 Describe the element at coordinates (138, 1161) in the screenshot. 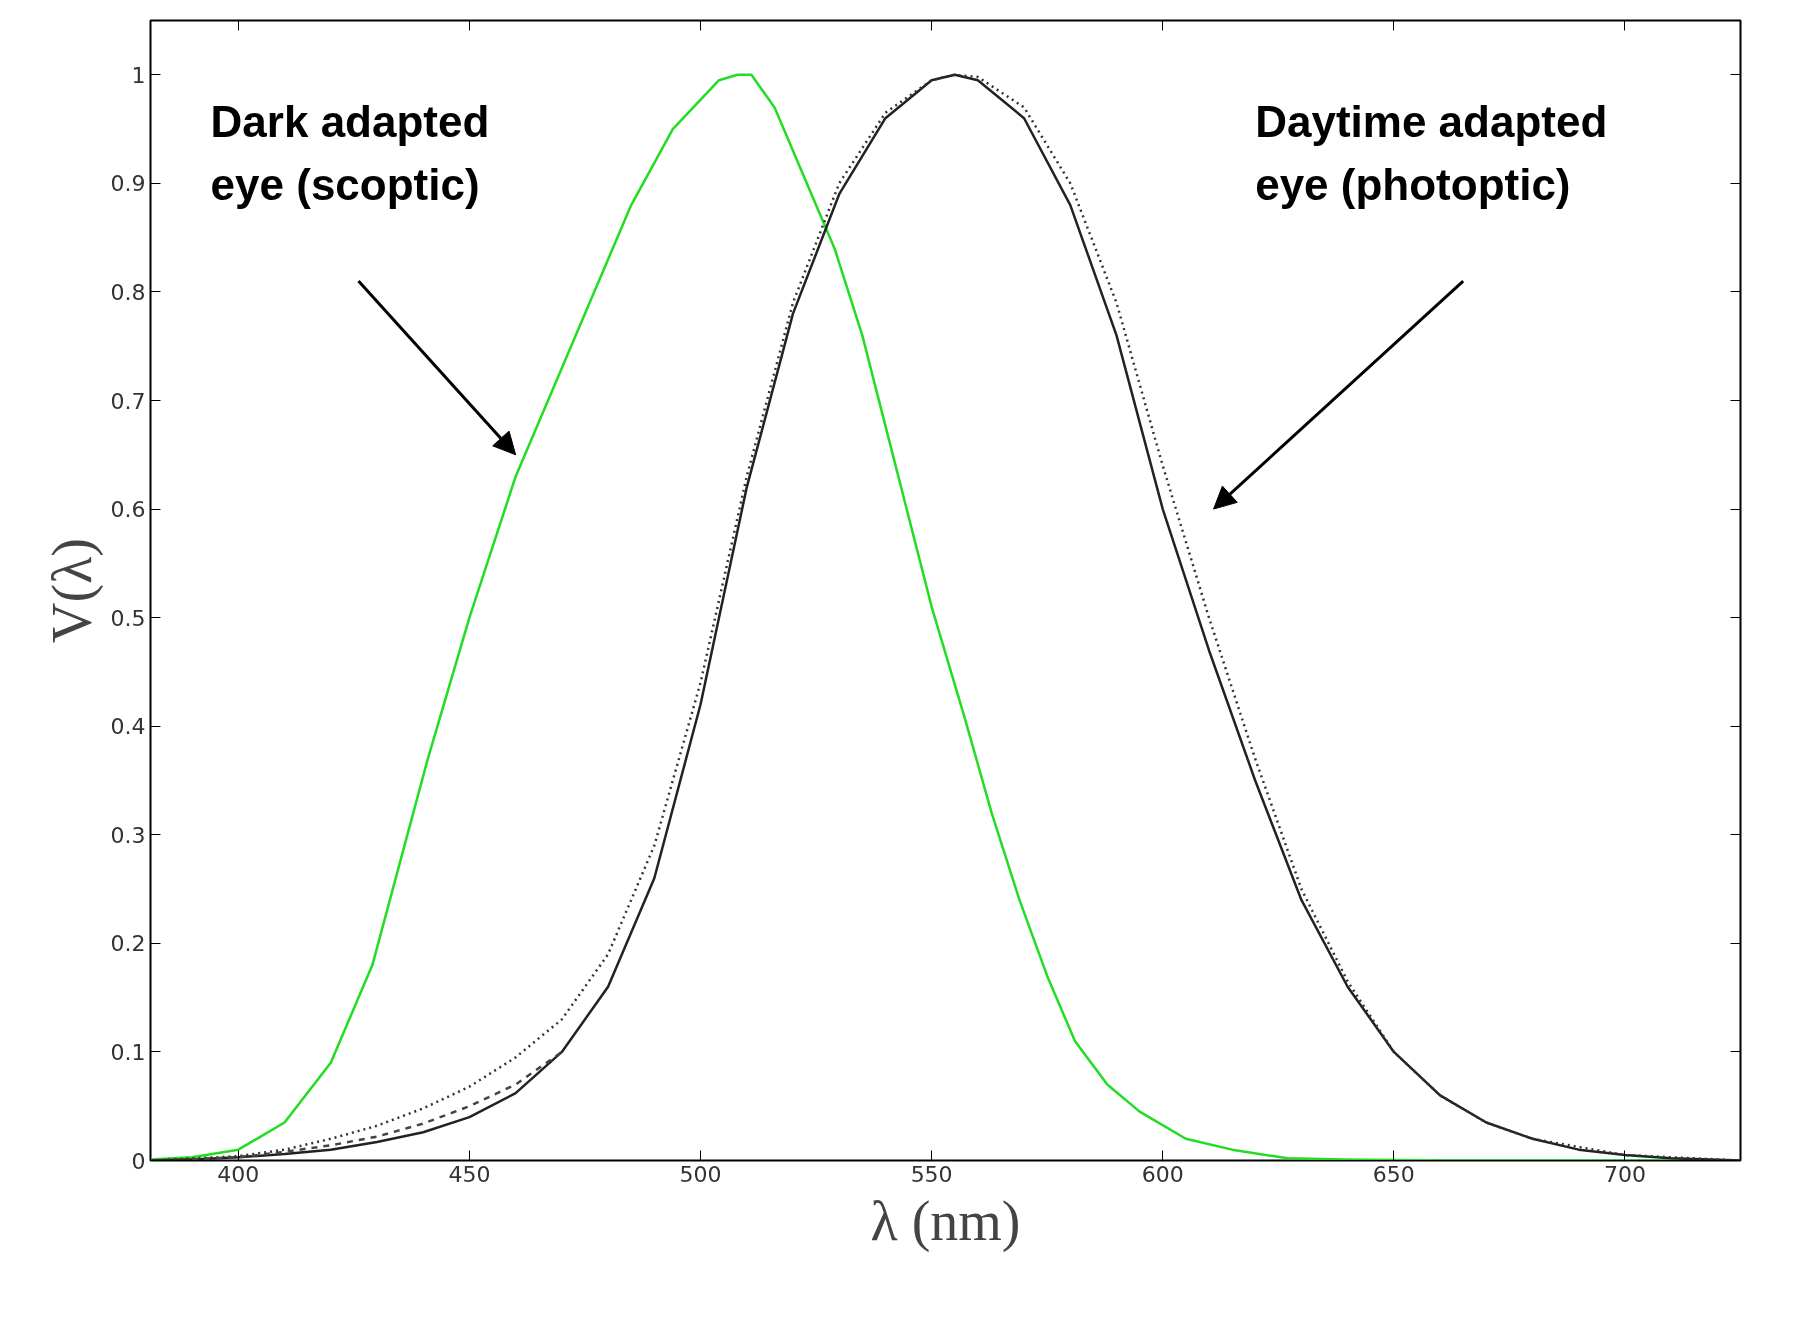

I see `y-tick-label: 0` at that location.